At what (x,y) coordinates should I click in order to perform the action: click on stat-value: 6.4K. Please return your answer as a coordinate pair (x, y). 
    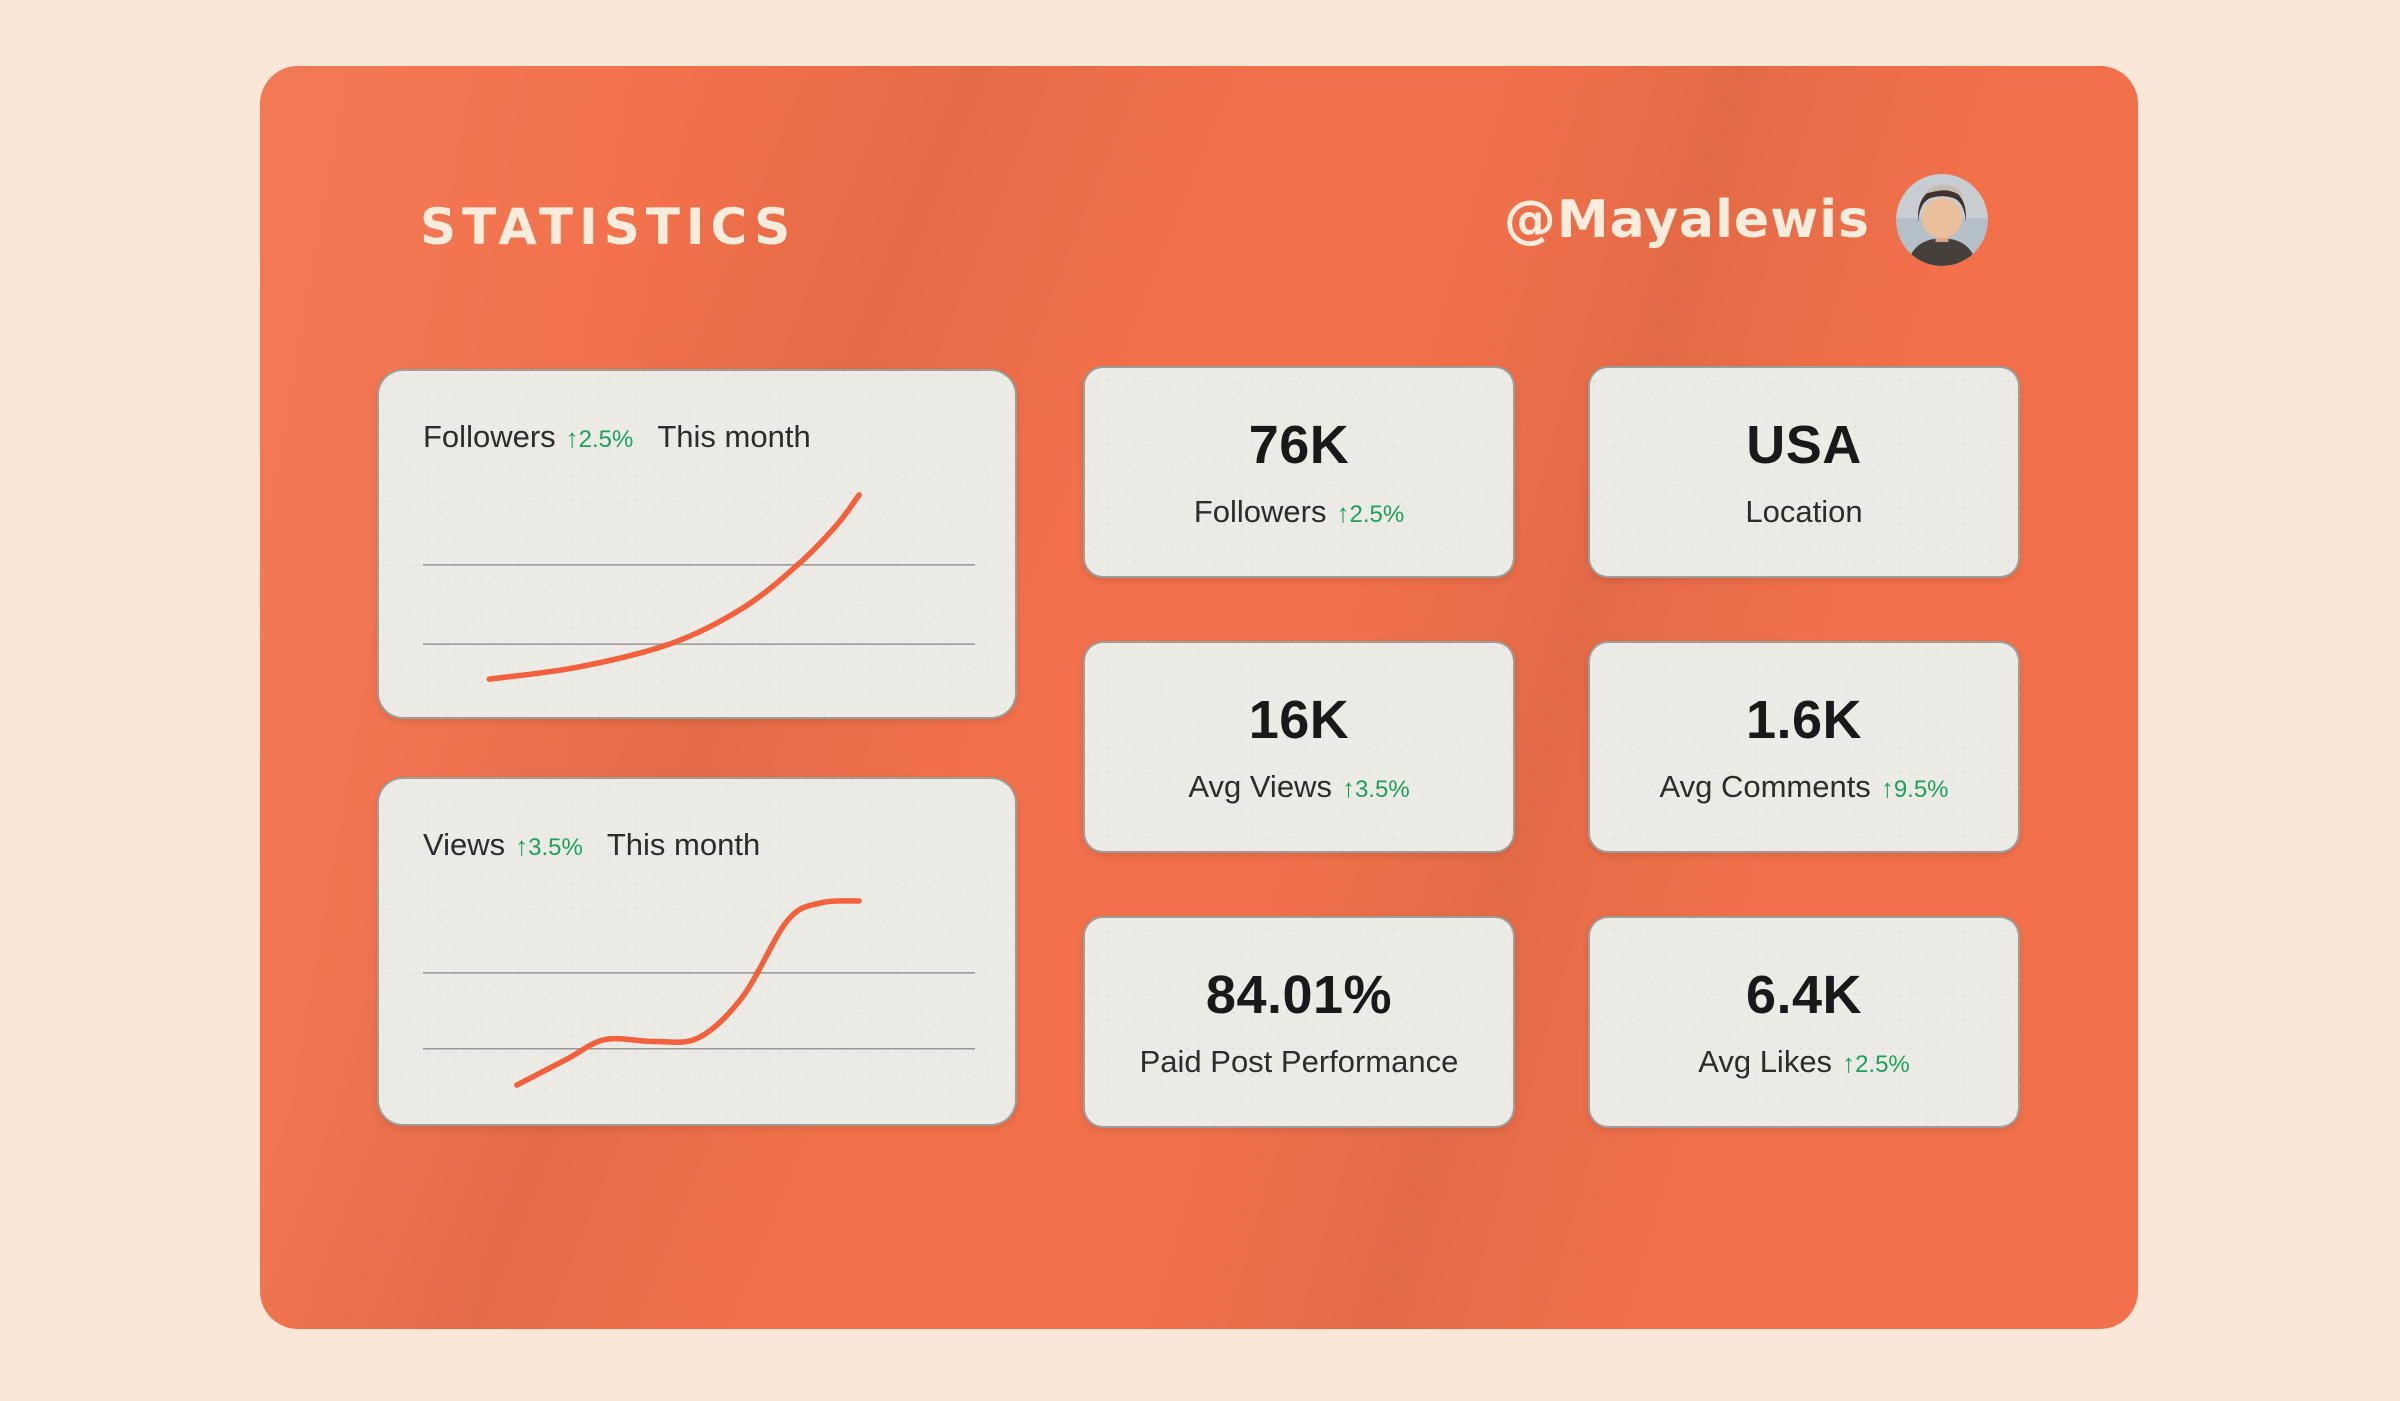
    Looking at the image, I should click on (1804, 995).